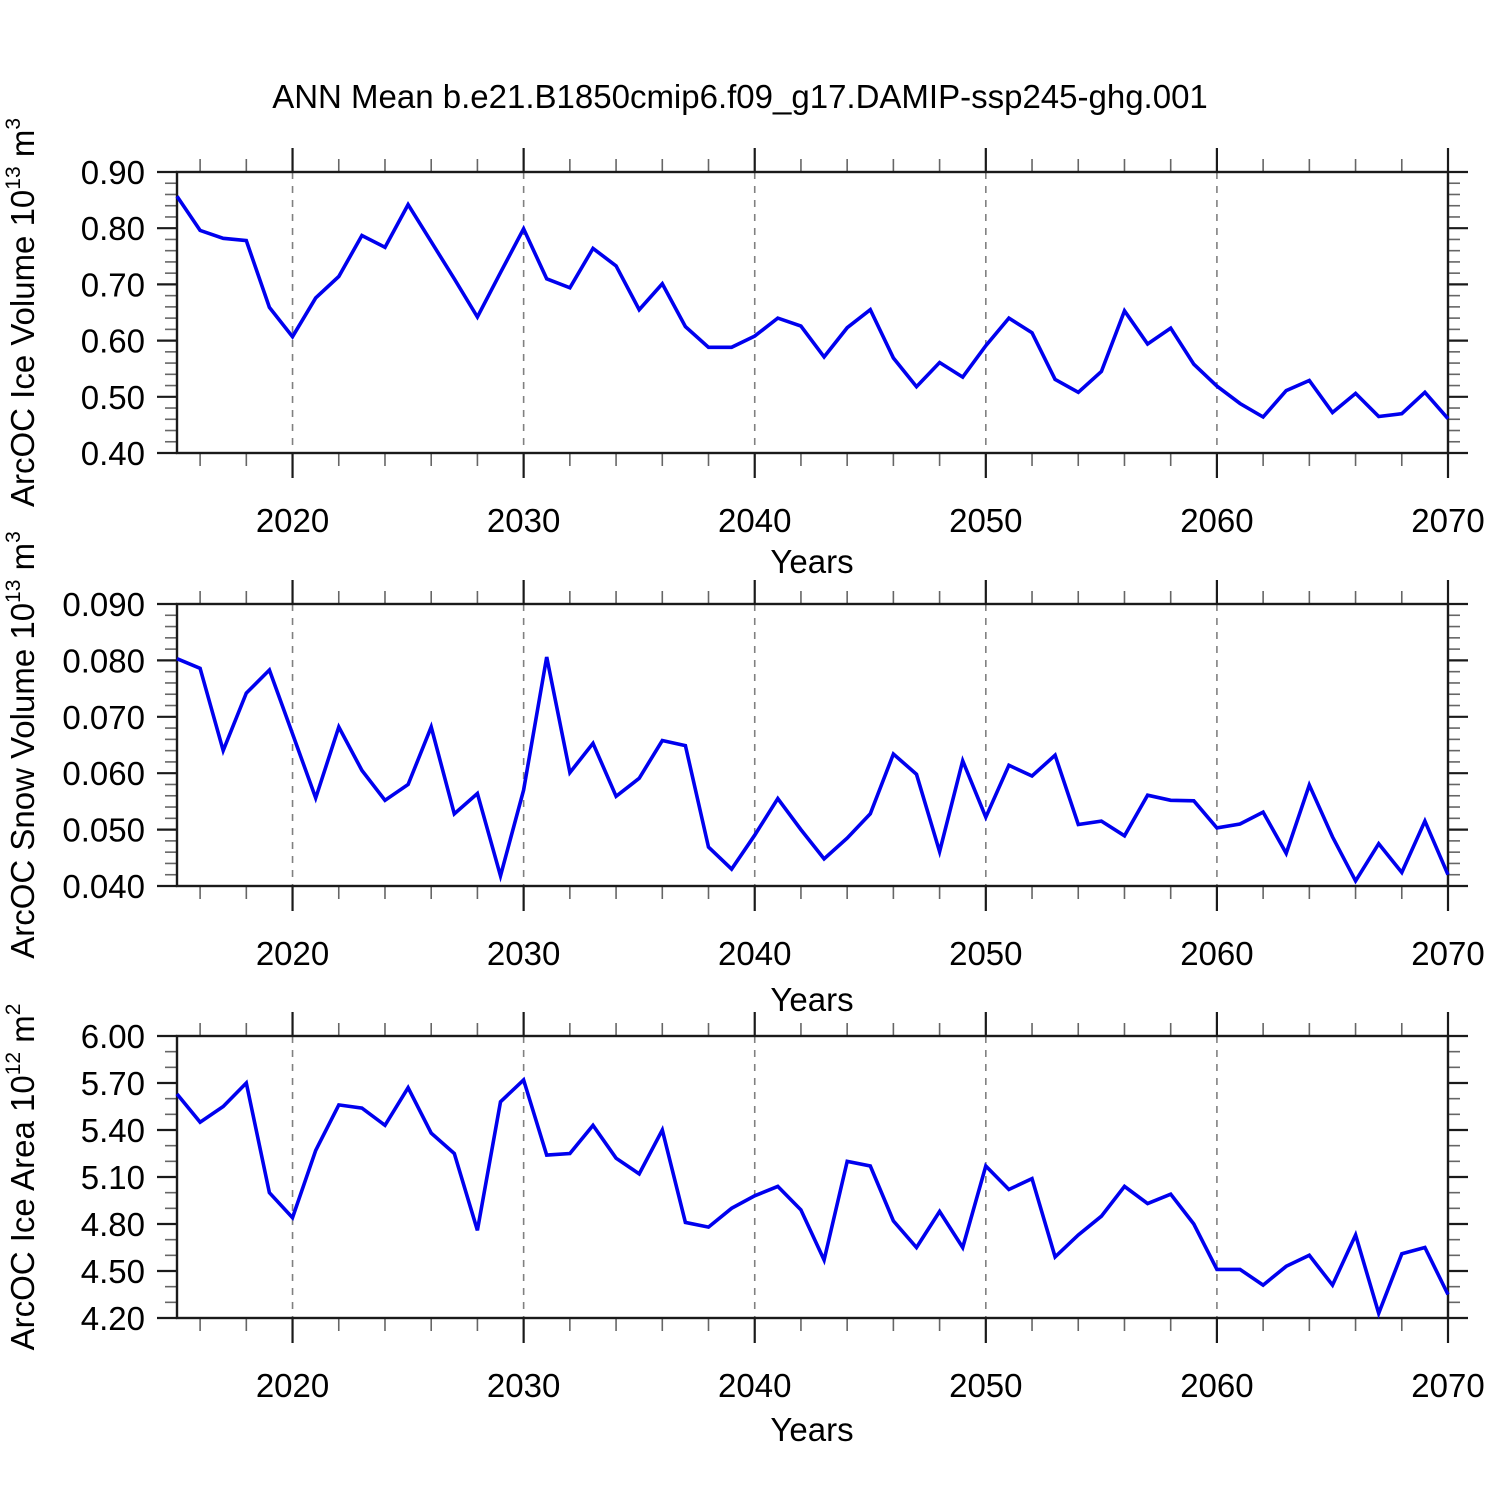 This screenshot has height=1500, width=1500. Describe the element at coordinates (113, 1318) in the screenshot. I see `y-tick-label: 4.20` at that location.